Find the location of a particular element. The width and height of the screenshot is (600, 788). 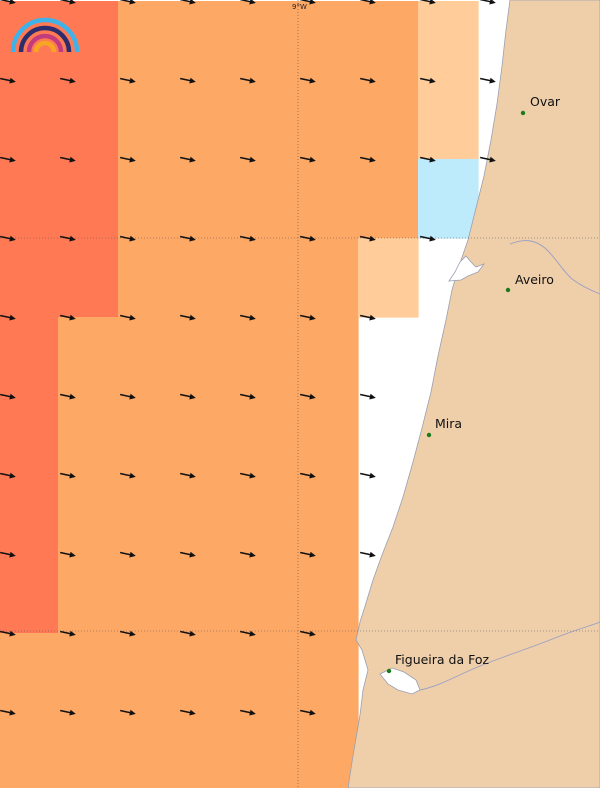

city-label: Ovar is located at coordinates (545, 101).